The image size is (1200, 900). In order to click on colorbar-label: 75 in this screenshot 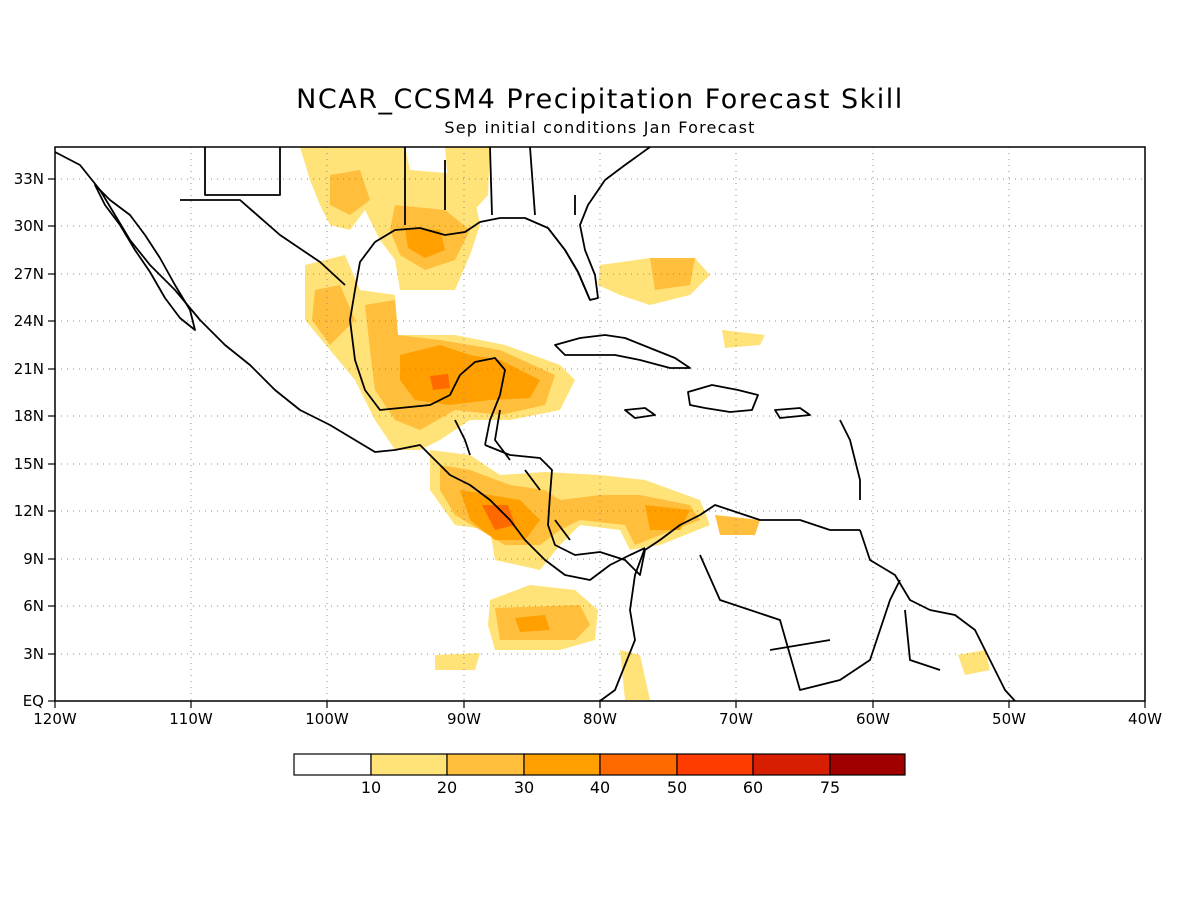, I will do `click(830, 787)`.